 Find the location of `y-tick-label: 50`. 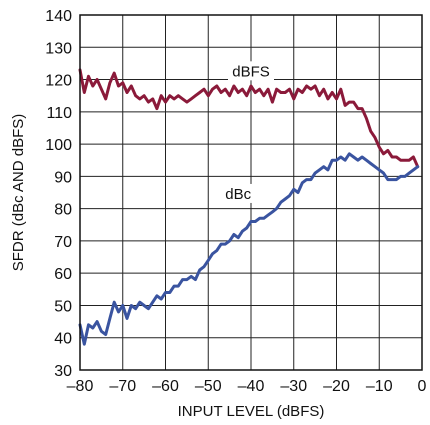

y-tick-label: 50 is located at coordinates (63, 306).